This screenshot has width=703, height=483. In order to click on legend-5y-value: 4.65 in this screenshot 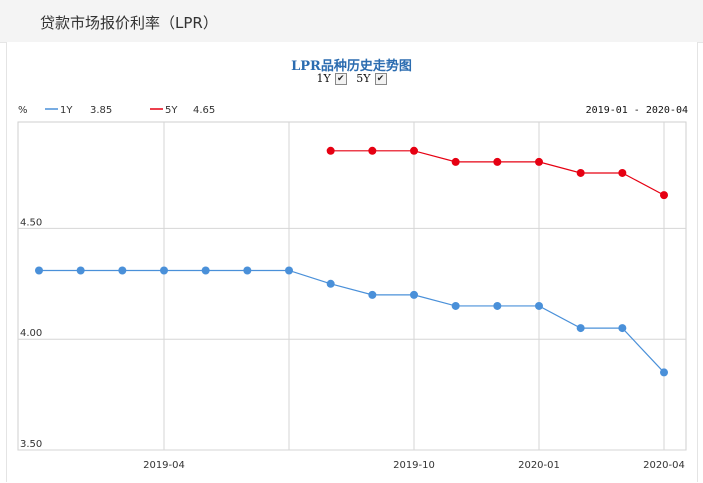, I will do `click(204, 110)`.